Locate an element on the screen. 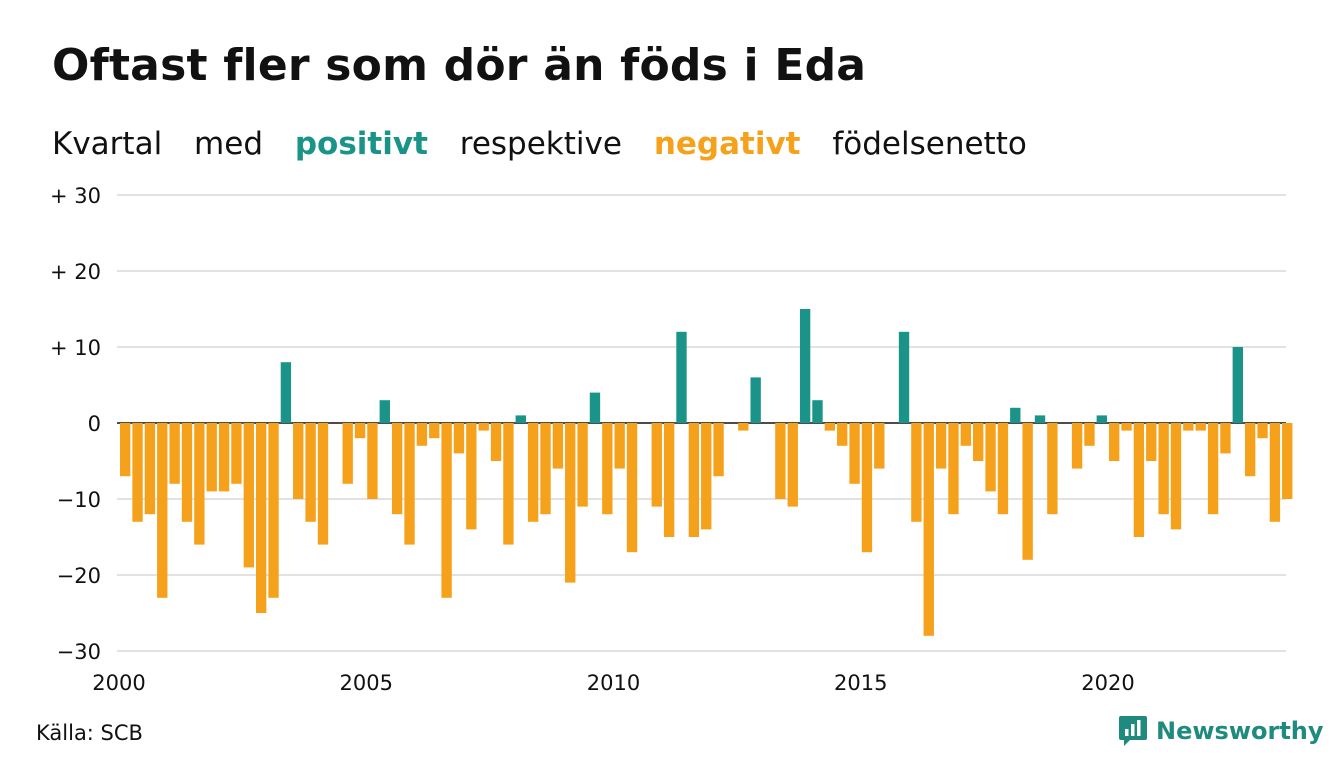 Image resolution: width=1340 pixels, height=780 pixels. source-note: Källa: SCB is located at coordinates (89, 733).